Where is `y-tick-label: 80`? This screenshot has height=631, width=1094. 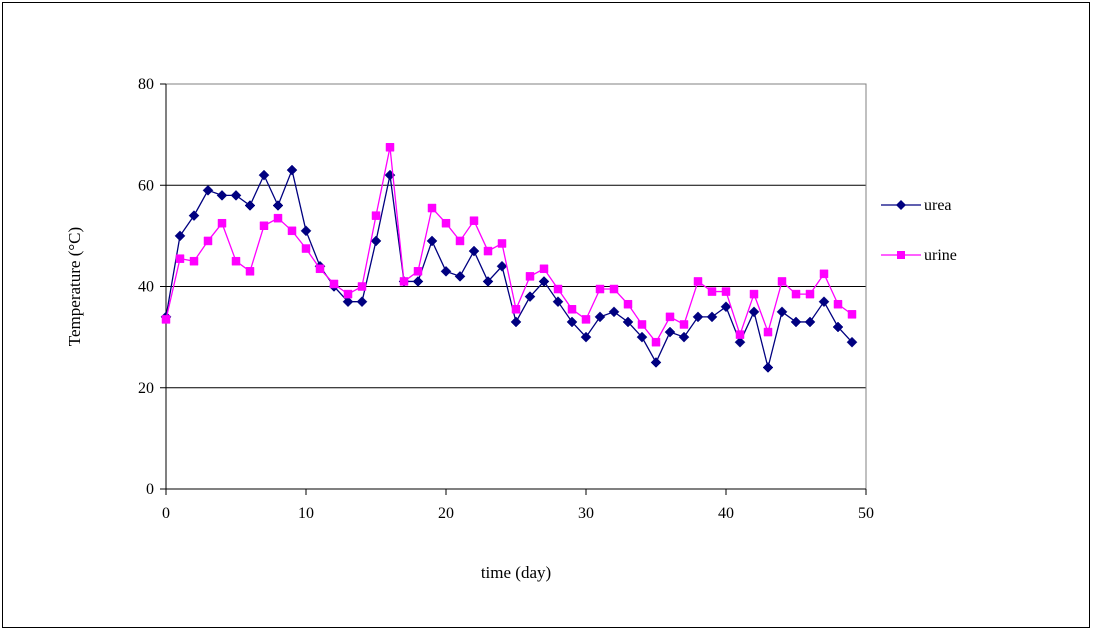
y-tick-label: 80 is located at coordinates (146, 84).